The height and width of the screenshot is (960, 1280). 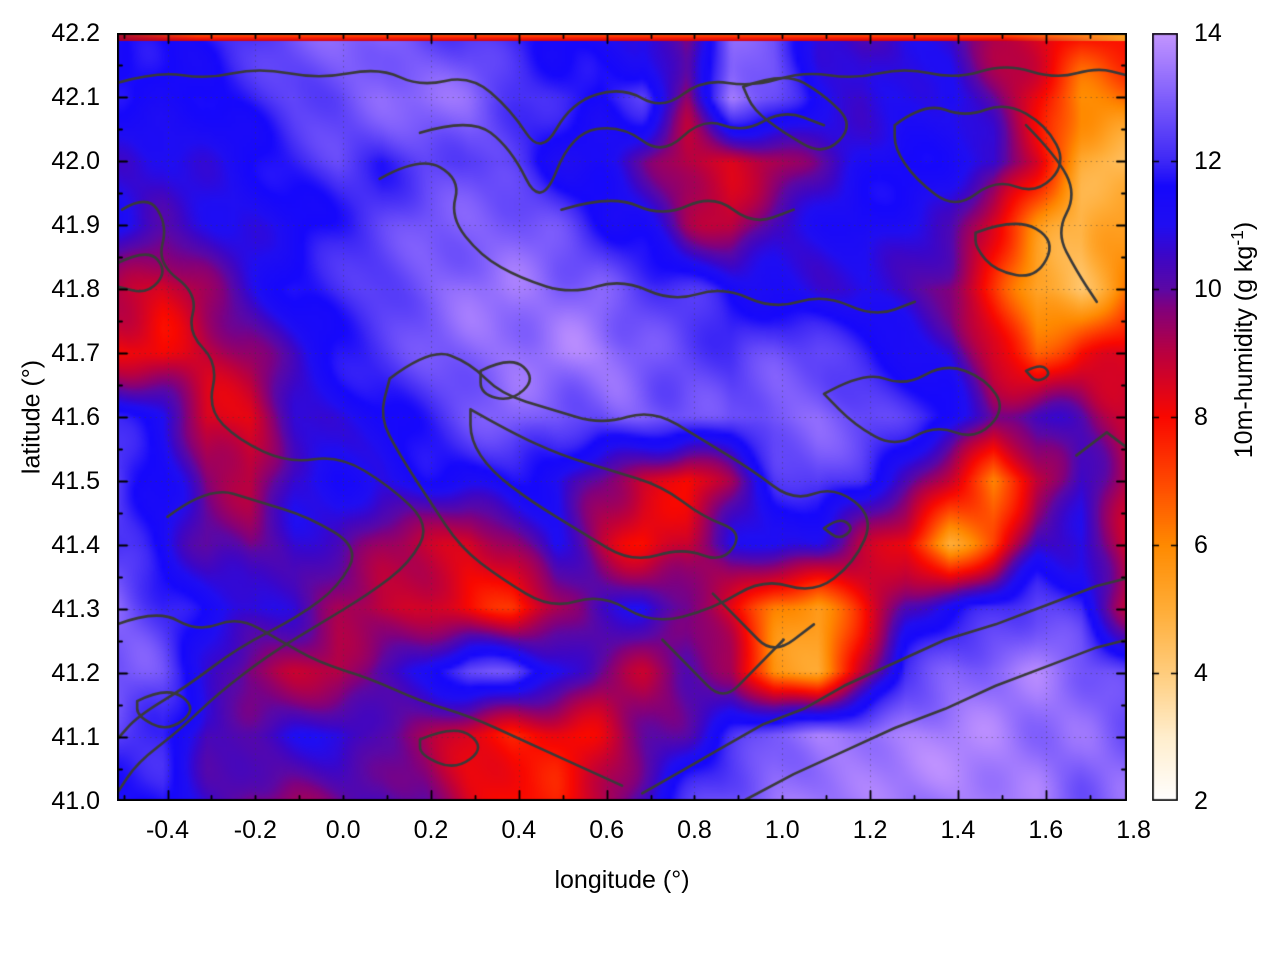 I want to click on y-tick-label: 41.9, so click(x=75, y=225).